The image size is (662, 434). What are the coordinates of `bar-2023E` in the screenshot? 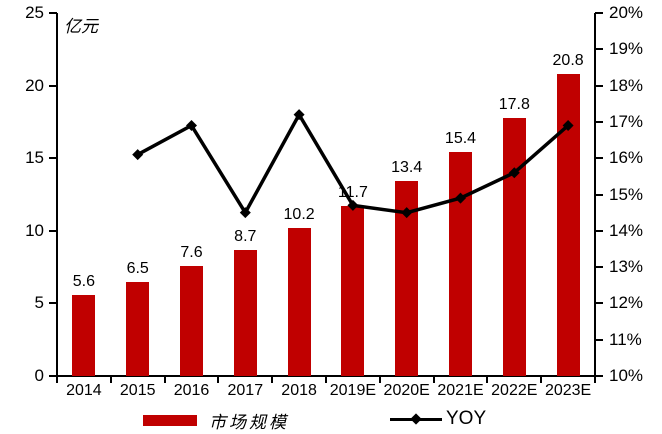 It's located at (568, 224).